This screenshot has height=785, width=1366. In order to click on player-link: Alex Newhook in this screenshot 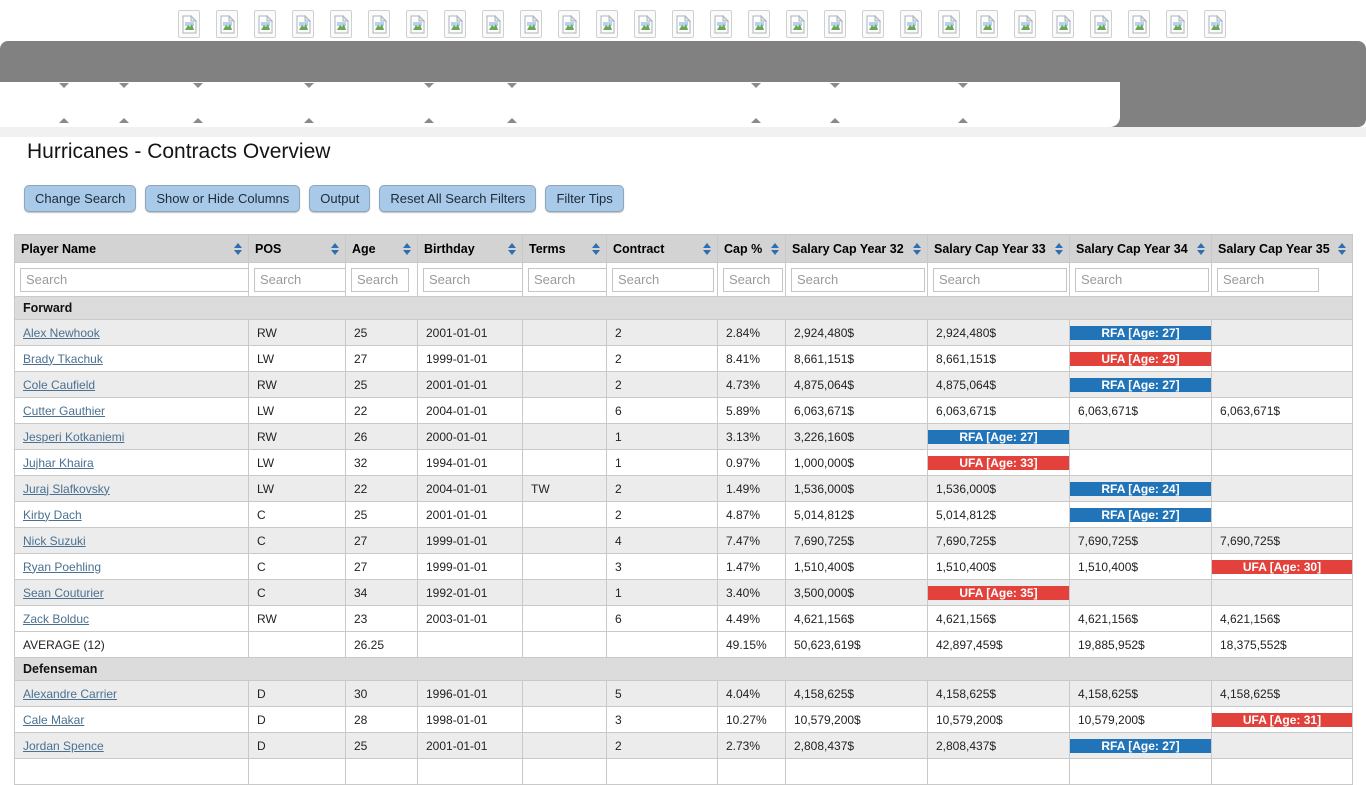, I will do `click(61, 332)`.